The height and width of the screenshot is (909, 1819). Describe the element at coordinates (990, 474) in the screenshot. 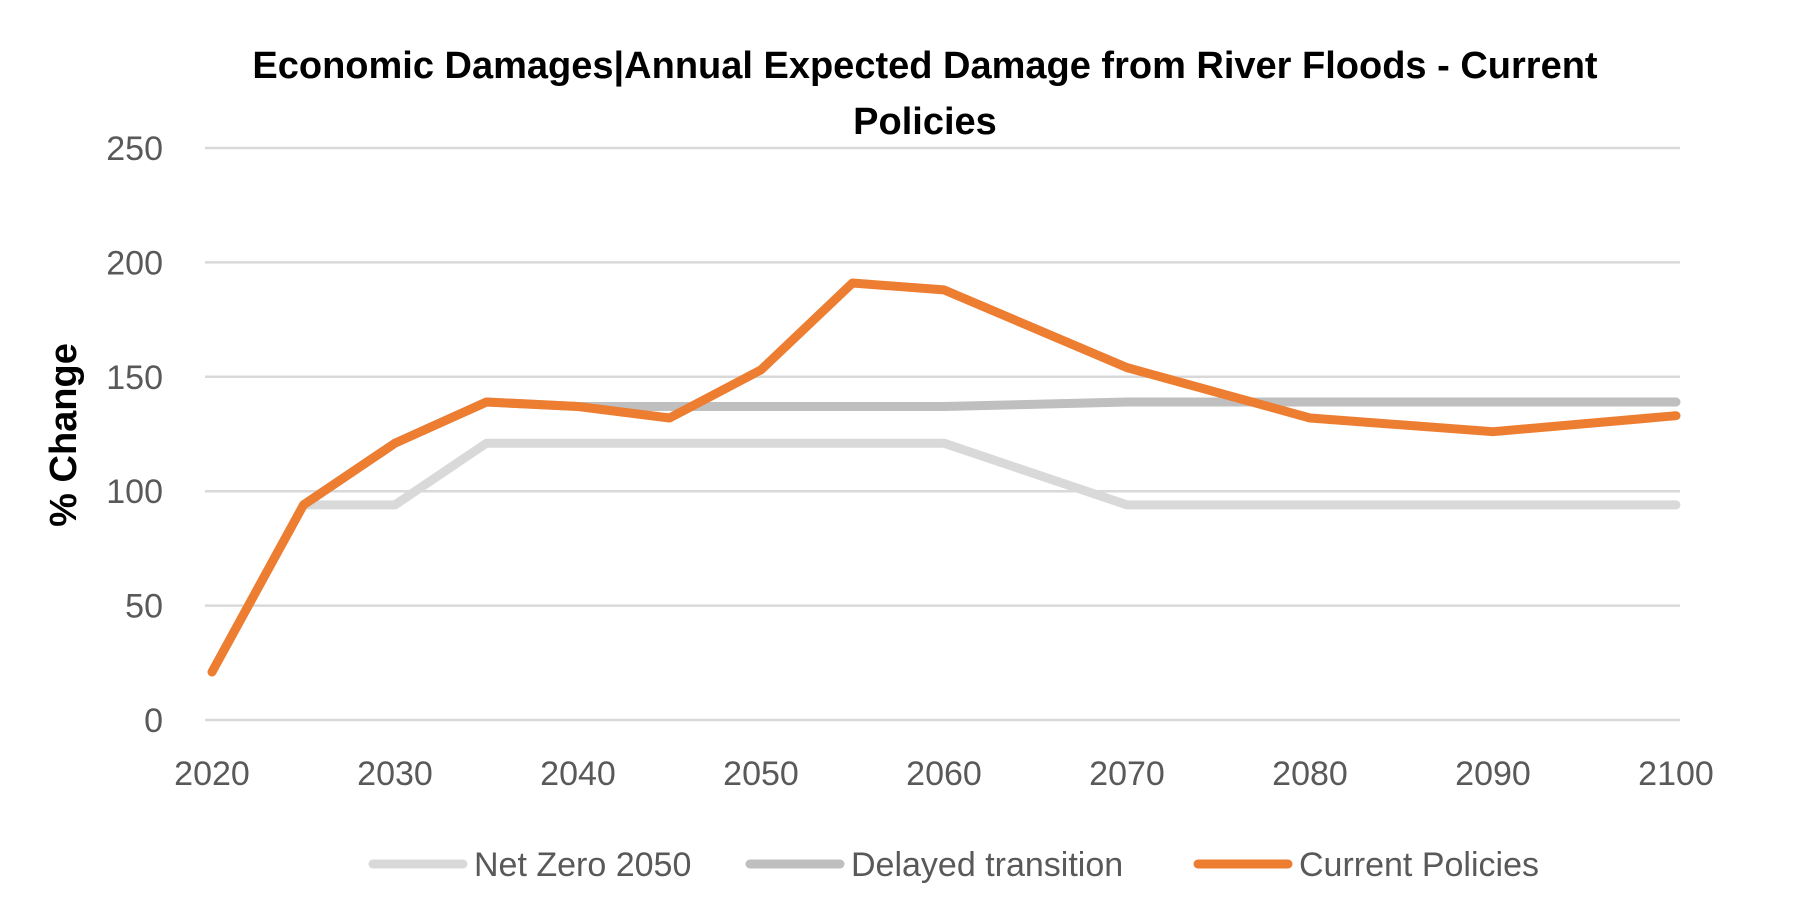

I see `series-line-net-zero-2050` at that location.